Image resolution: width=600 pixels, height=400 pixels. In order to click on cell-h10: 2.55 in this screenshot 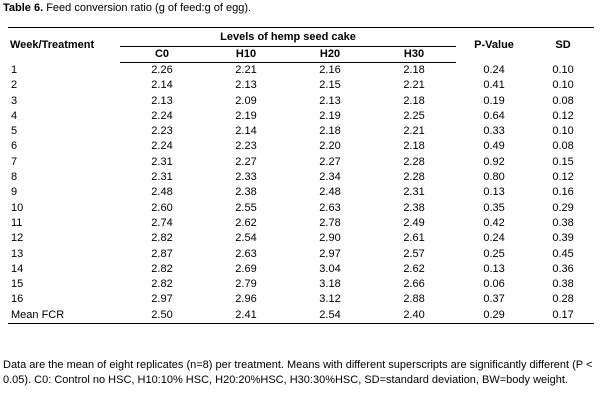, I will do `click(246, 207)`.